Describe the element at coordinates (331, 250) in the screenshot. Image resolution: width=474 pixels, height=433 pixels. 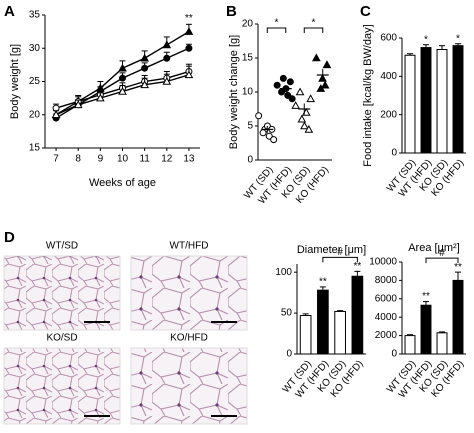
I see `chart-title: Diameter [μm]` at that location.